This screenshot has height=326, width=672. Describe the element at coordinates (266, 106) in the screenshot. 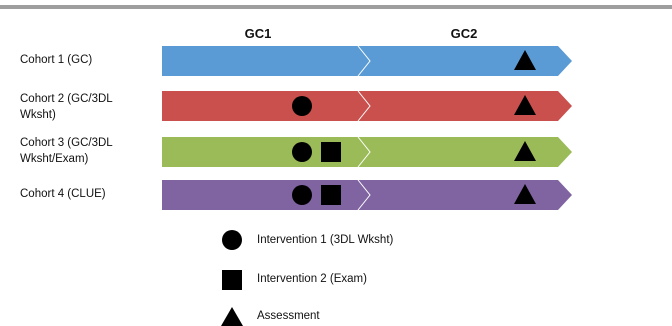

I see `cohort-2-arrow-gc1` at that location.